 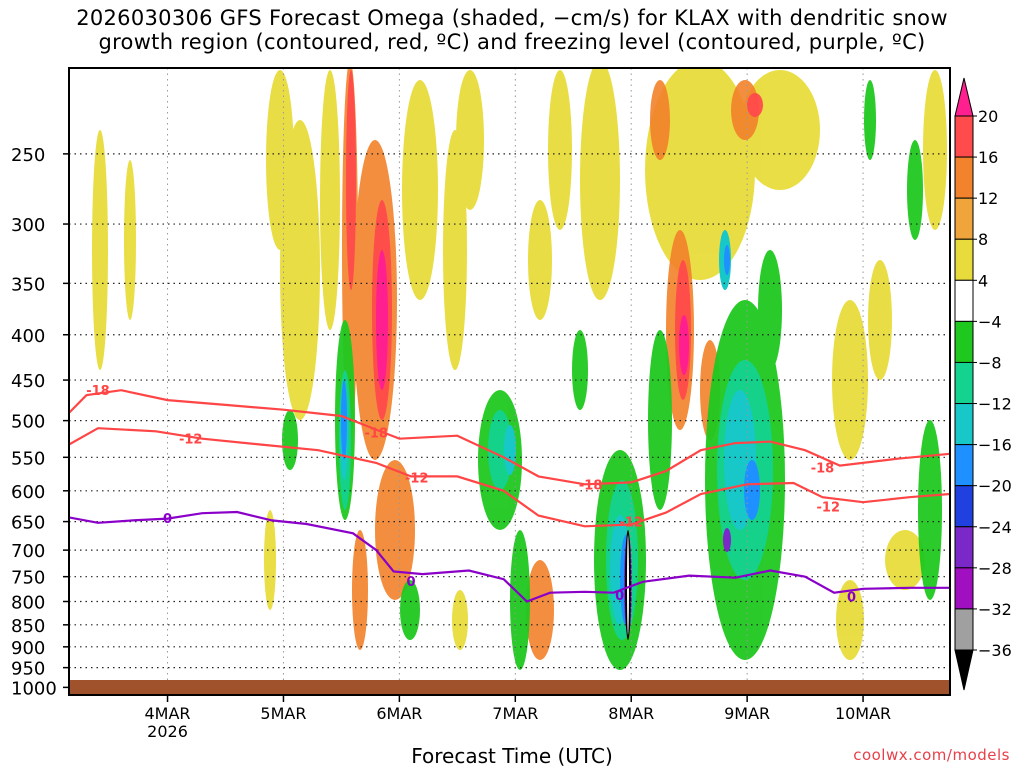 I want to click on colorbar-label: −20, so click(x=995, y=486).